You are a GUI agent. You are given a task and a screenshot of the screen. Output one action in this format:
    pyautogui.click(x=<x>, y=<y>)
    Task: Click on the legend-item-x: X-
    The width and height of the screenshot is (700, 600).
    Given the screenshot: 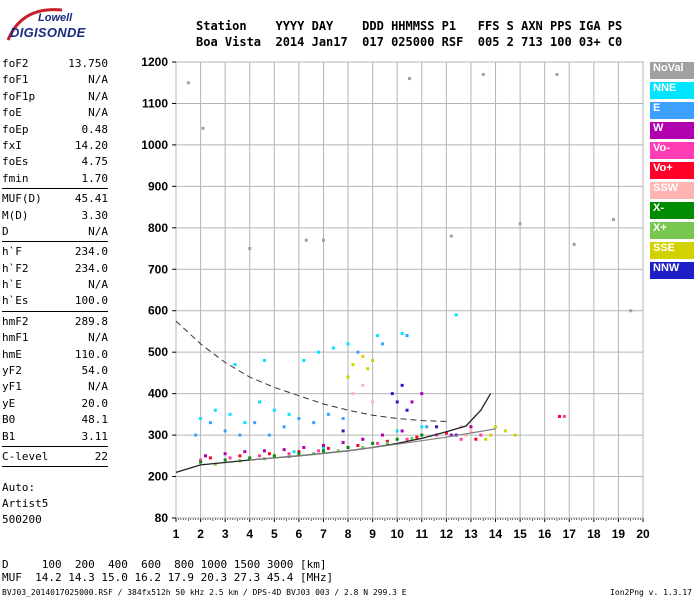 What is the action you would take?
    pyautogui.click(x=672, y=210)
    